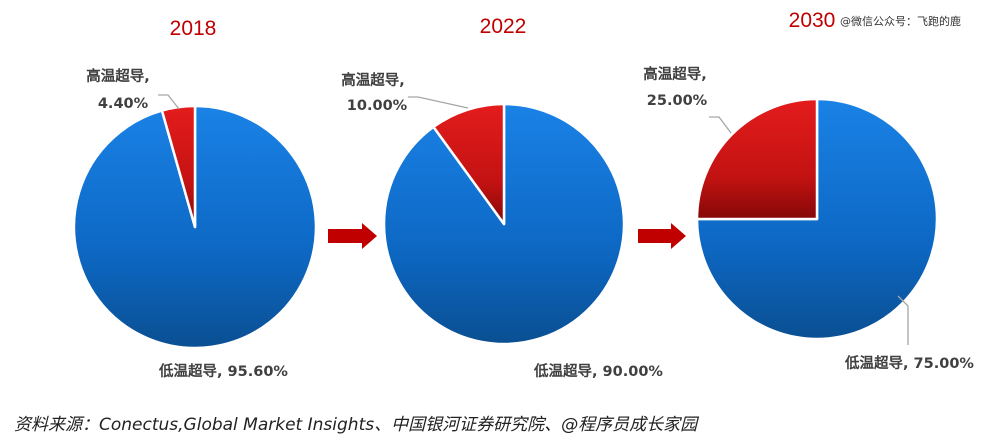  I want to click on leader-line-2022, so click(438, 102).